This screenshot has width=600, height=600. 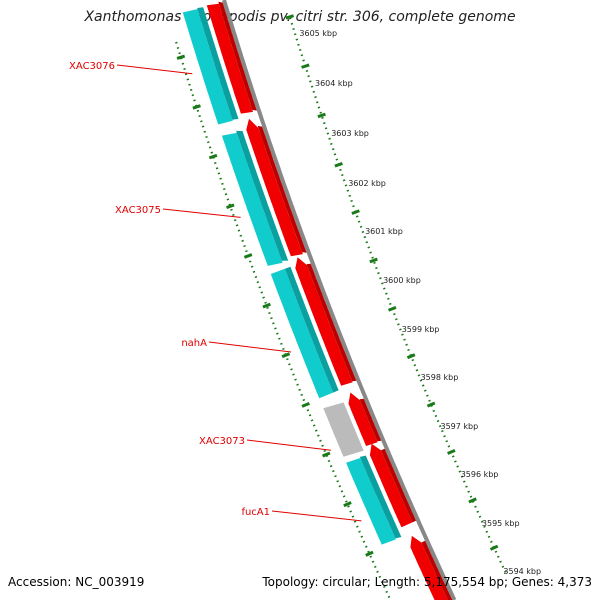 What do you see at coordinates (350, 133) in the screenshot?
I see `scale-tick-label: 3603 kbp` at bounding box center [350, 133].